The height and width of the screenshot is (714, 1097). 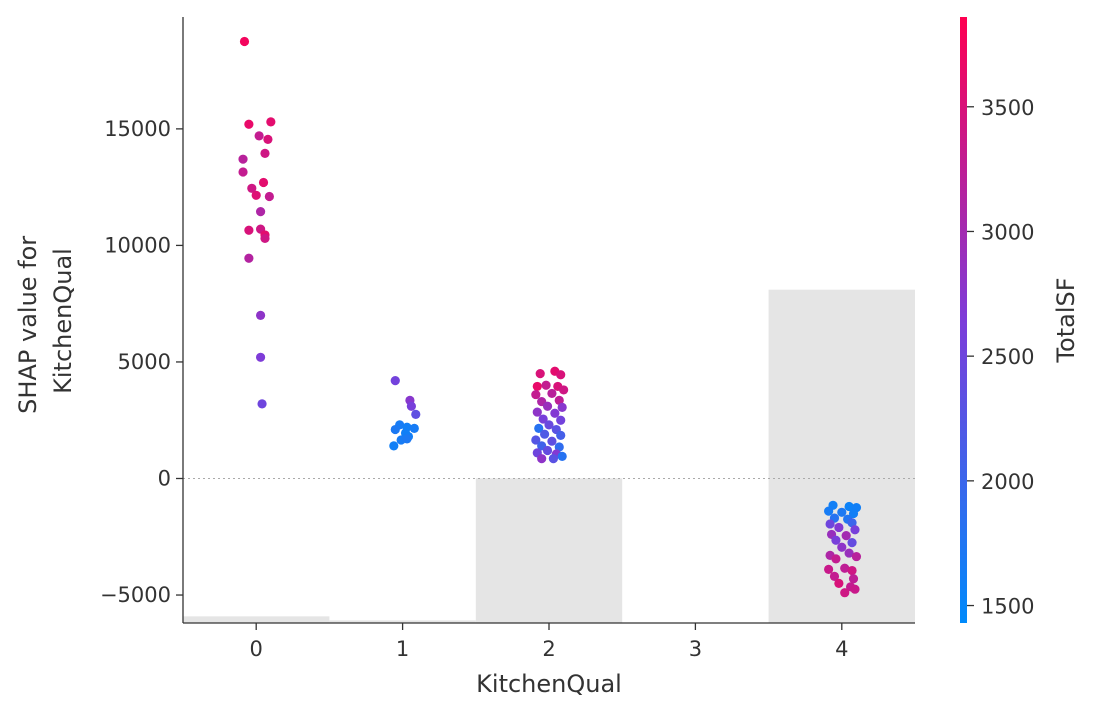 I want to click on colorbar-tick-label: 2500, so click(x=1007, y=357).